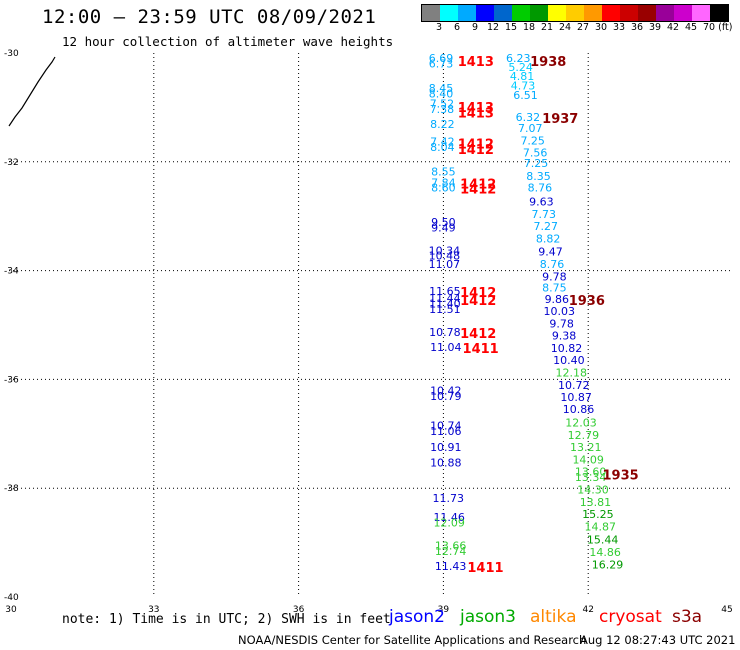 The height and width of the screenshot is (650, 740). Describe the element at coordinates (441, 64) in the screenshot. I see `wave-height-label: 6.73` at that location.